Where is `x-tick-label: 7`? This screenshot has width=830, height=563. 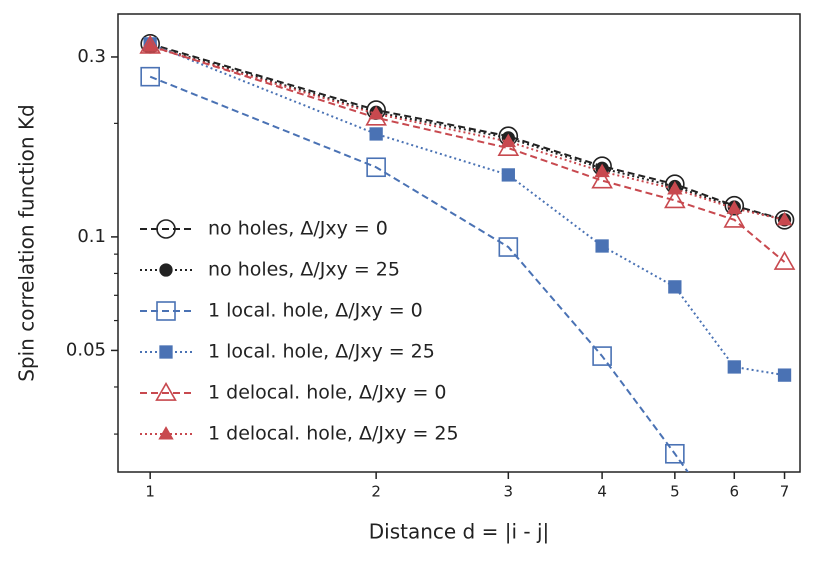 x-tick-label: 7 is located at coordinates (785, 492).